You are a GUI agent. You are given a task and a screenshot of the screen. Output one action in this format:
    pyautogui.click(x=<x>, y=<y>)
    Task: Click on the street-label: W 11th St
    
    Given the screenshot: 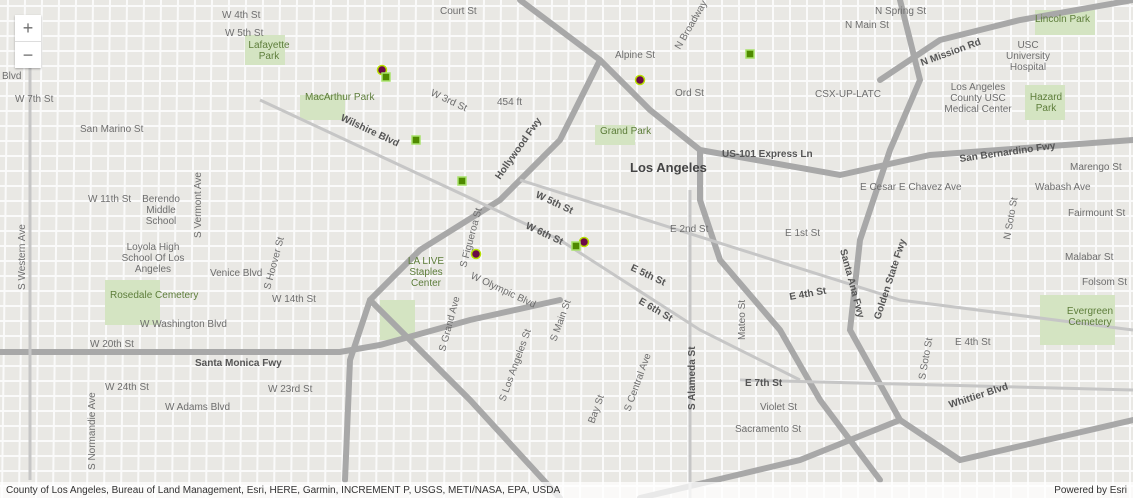 What is the action you would take?
    pyautogui.click(x=109, y=199)
    